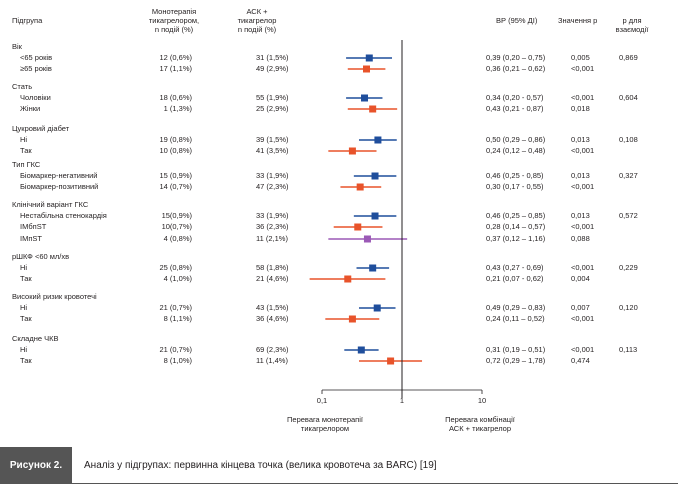 Image resolution: width=678 pixels, height=484 pixels. Describe the element at coordinates (516, 307) in the screenshot. I see `hr-ci: 0,49 (0,29 – 0,83)` at that location.